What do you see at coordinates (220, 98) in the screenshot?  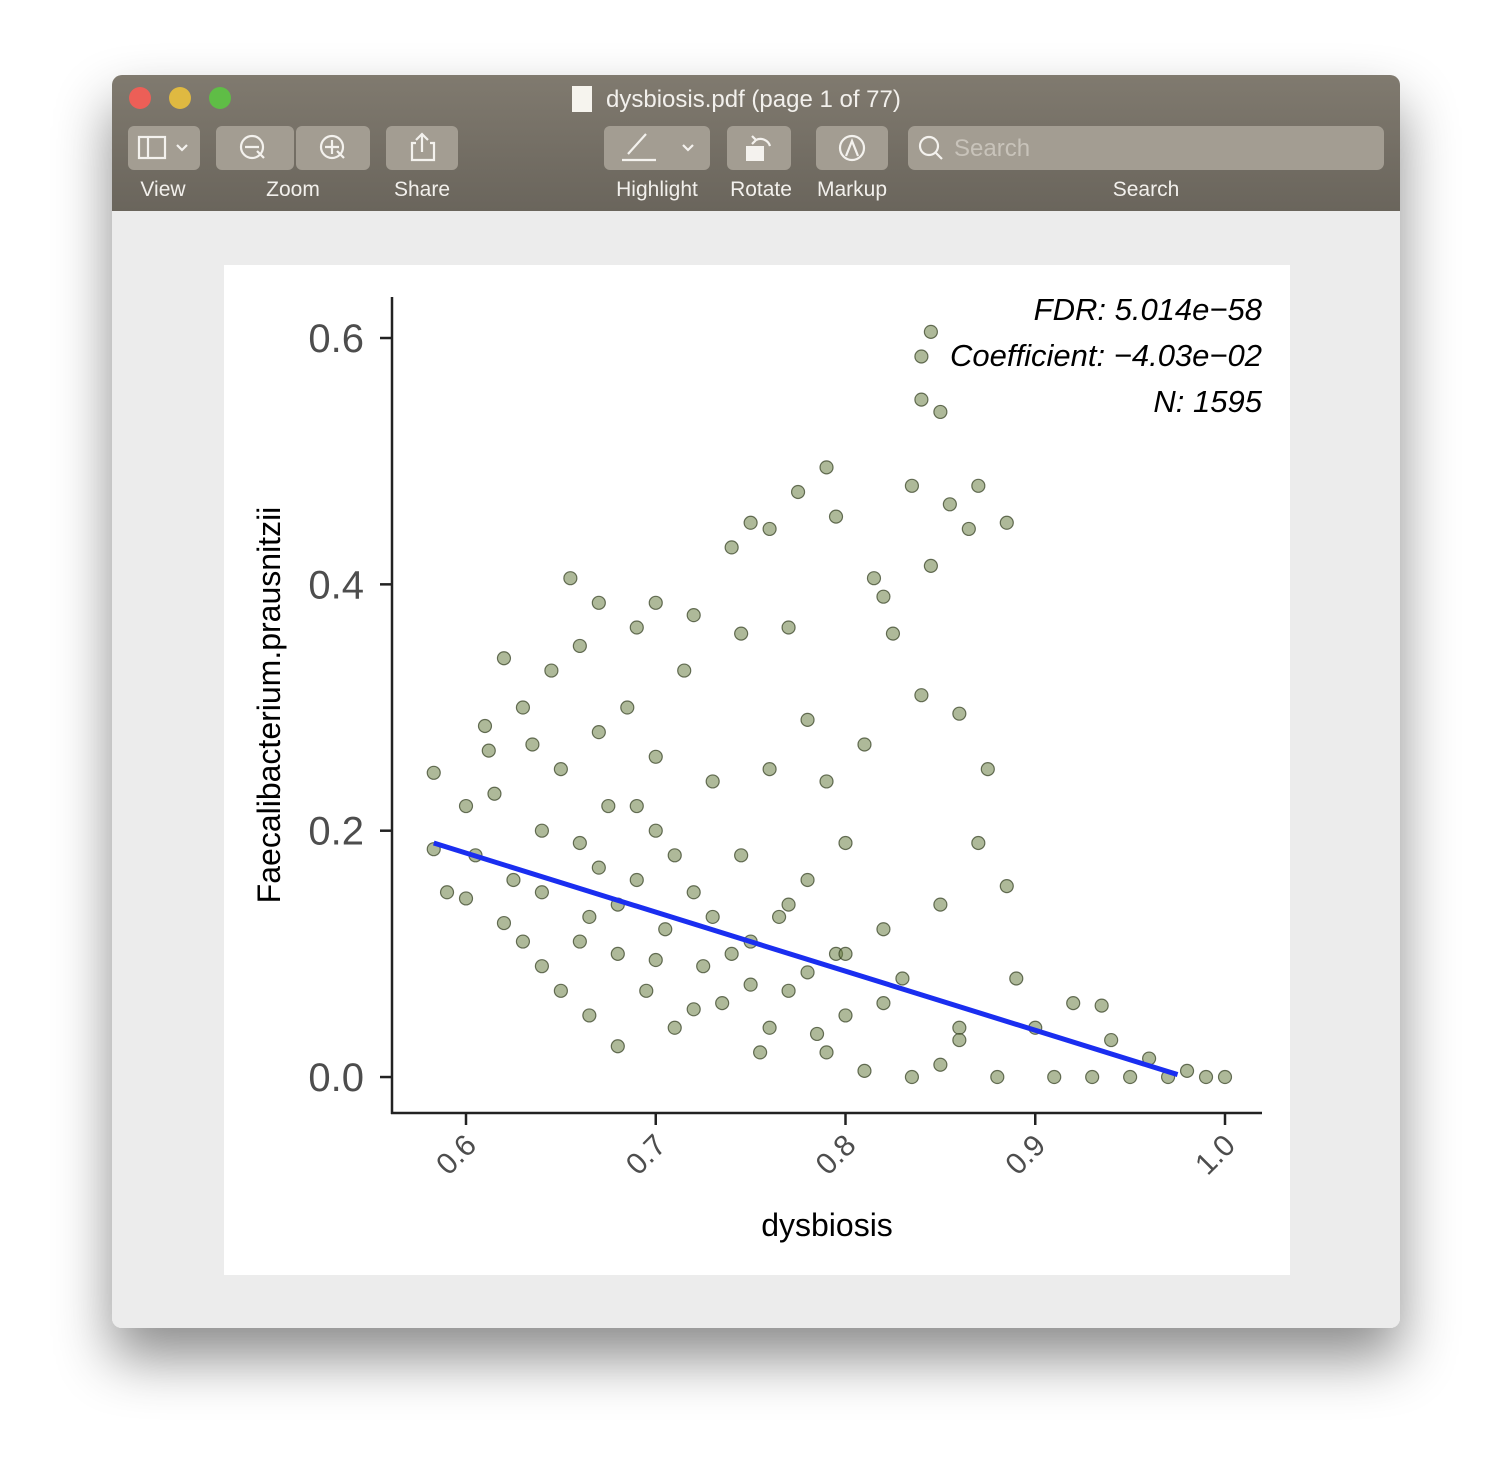 I see `zoom-button` at bounding box center [220, 98].